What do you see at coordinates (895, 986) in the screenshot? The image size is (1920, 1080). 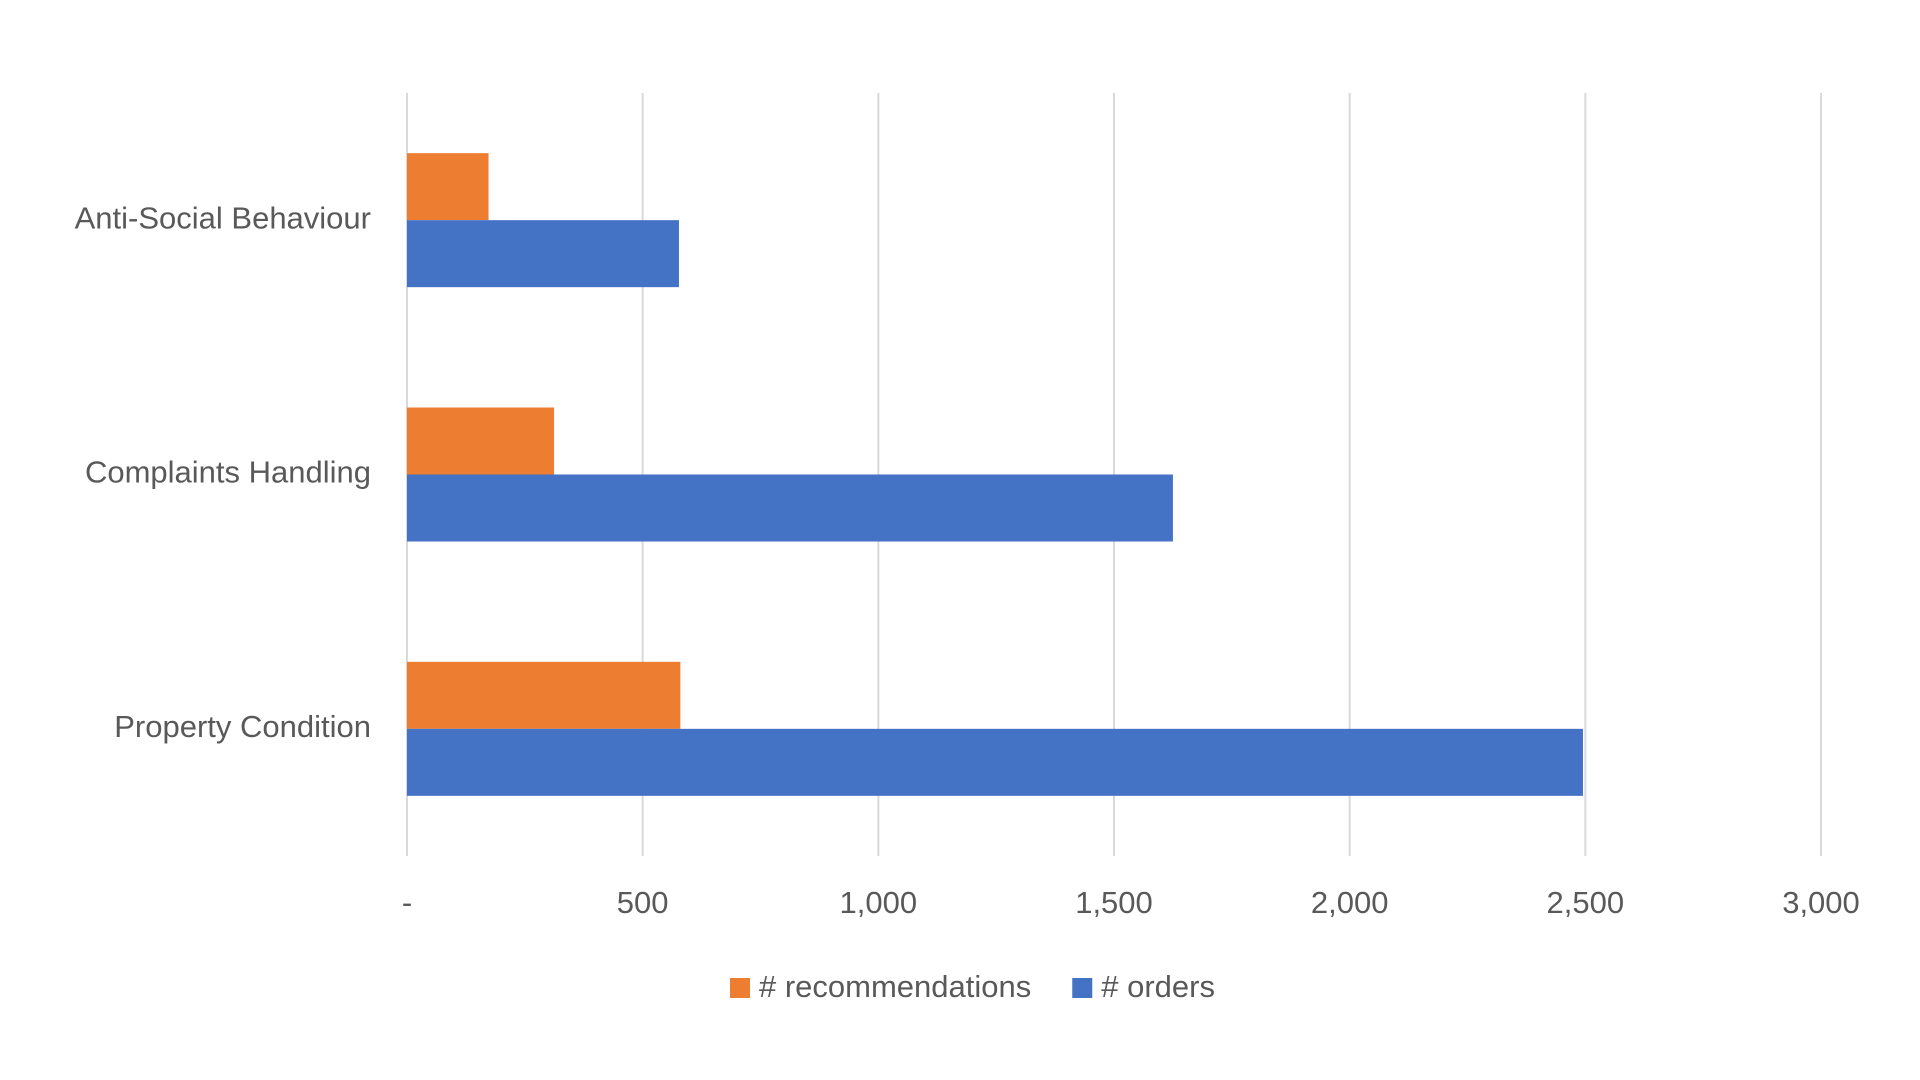 I see `legend-label: # recommendations` at bounding box center [895, 986].